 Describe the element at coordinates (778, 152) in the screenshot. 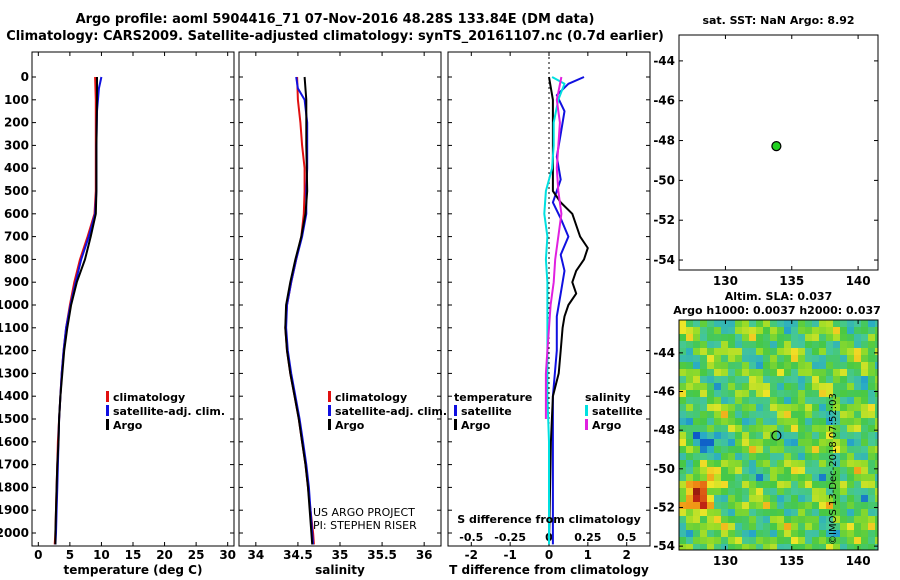

I see `sst-map-frame` at that location.